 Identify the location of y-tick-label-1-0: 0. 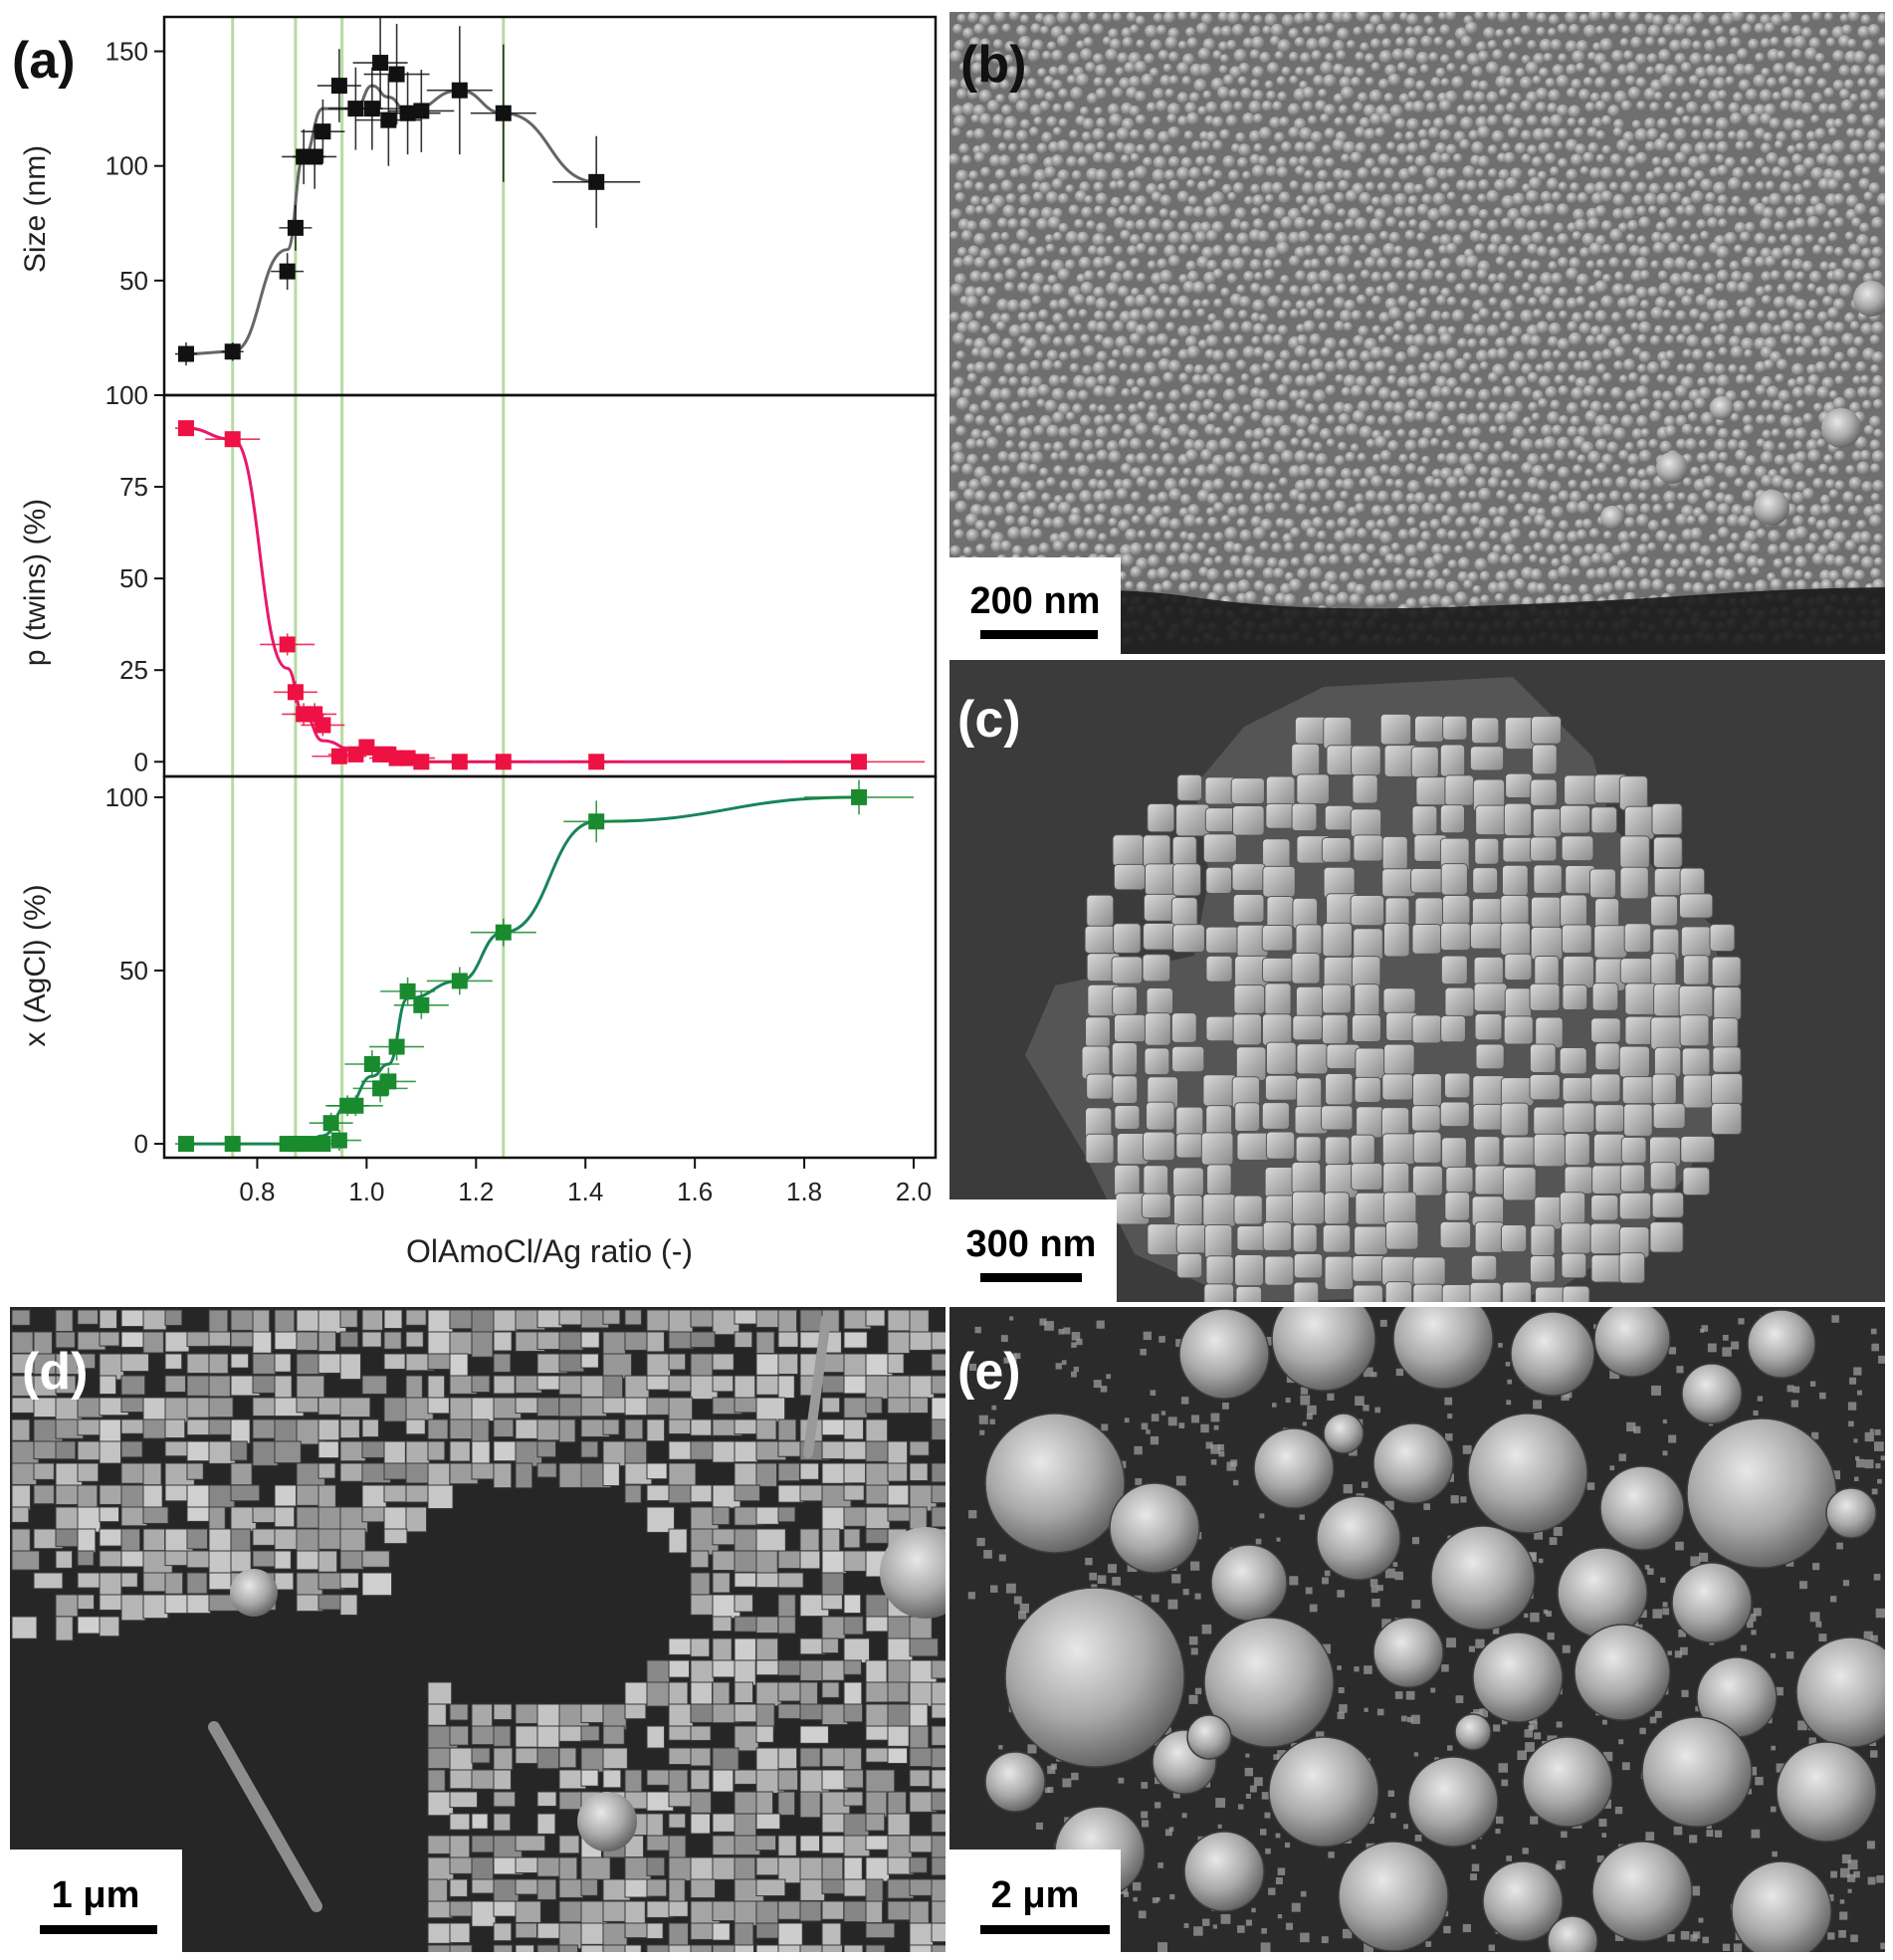
(141, 761).